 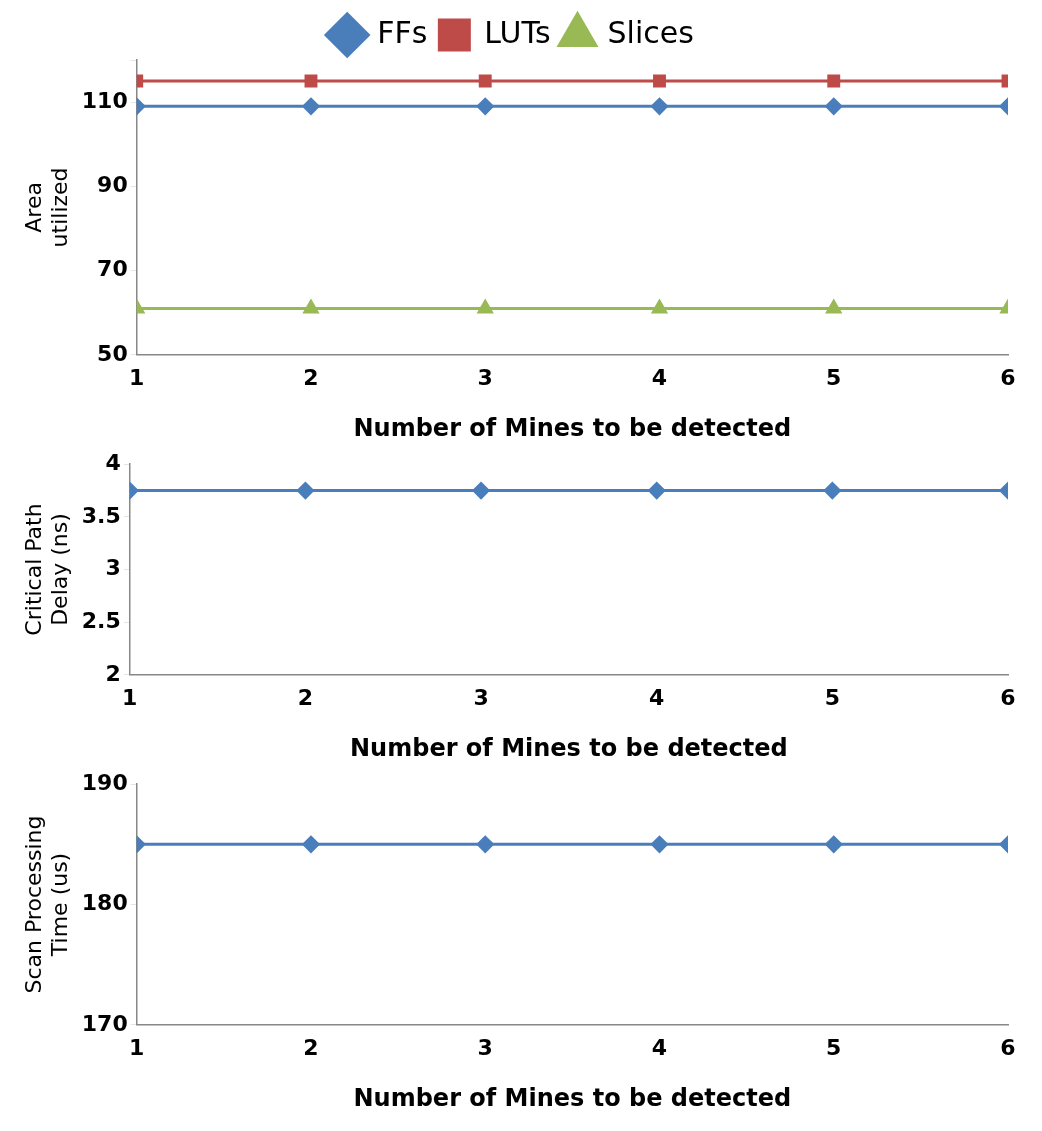 What do you see at coordinates (112, 185) in the screenshot?
I see `y-tick-label: 90` at bounding box center [112, 185].